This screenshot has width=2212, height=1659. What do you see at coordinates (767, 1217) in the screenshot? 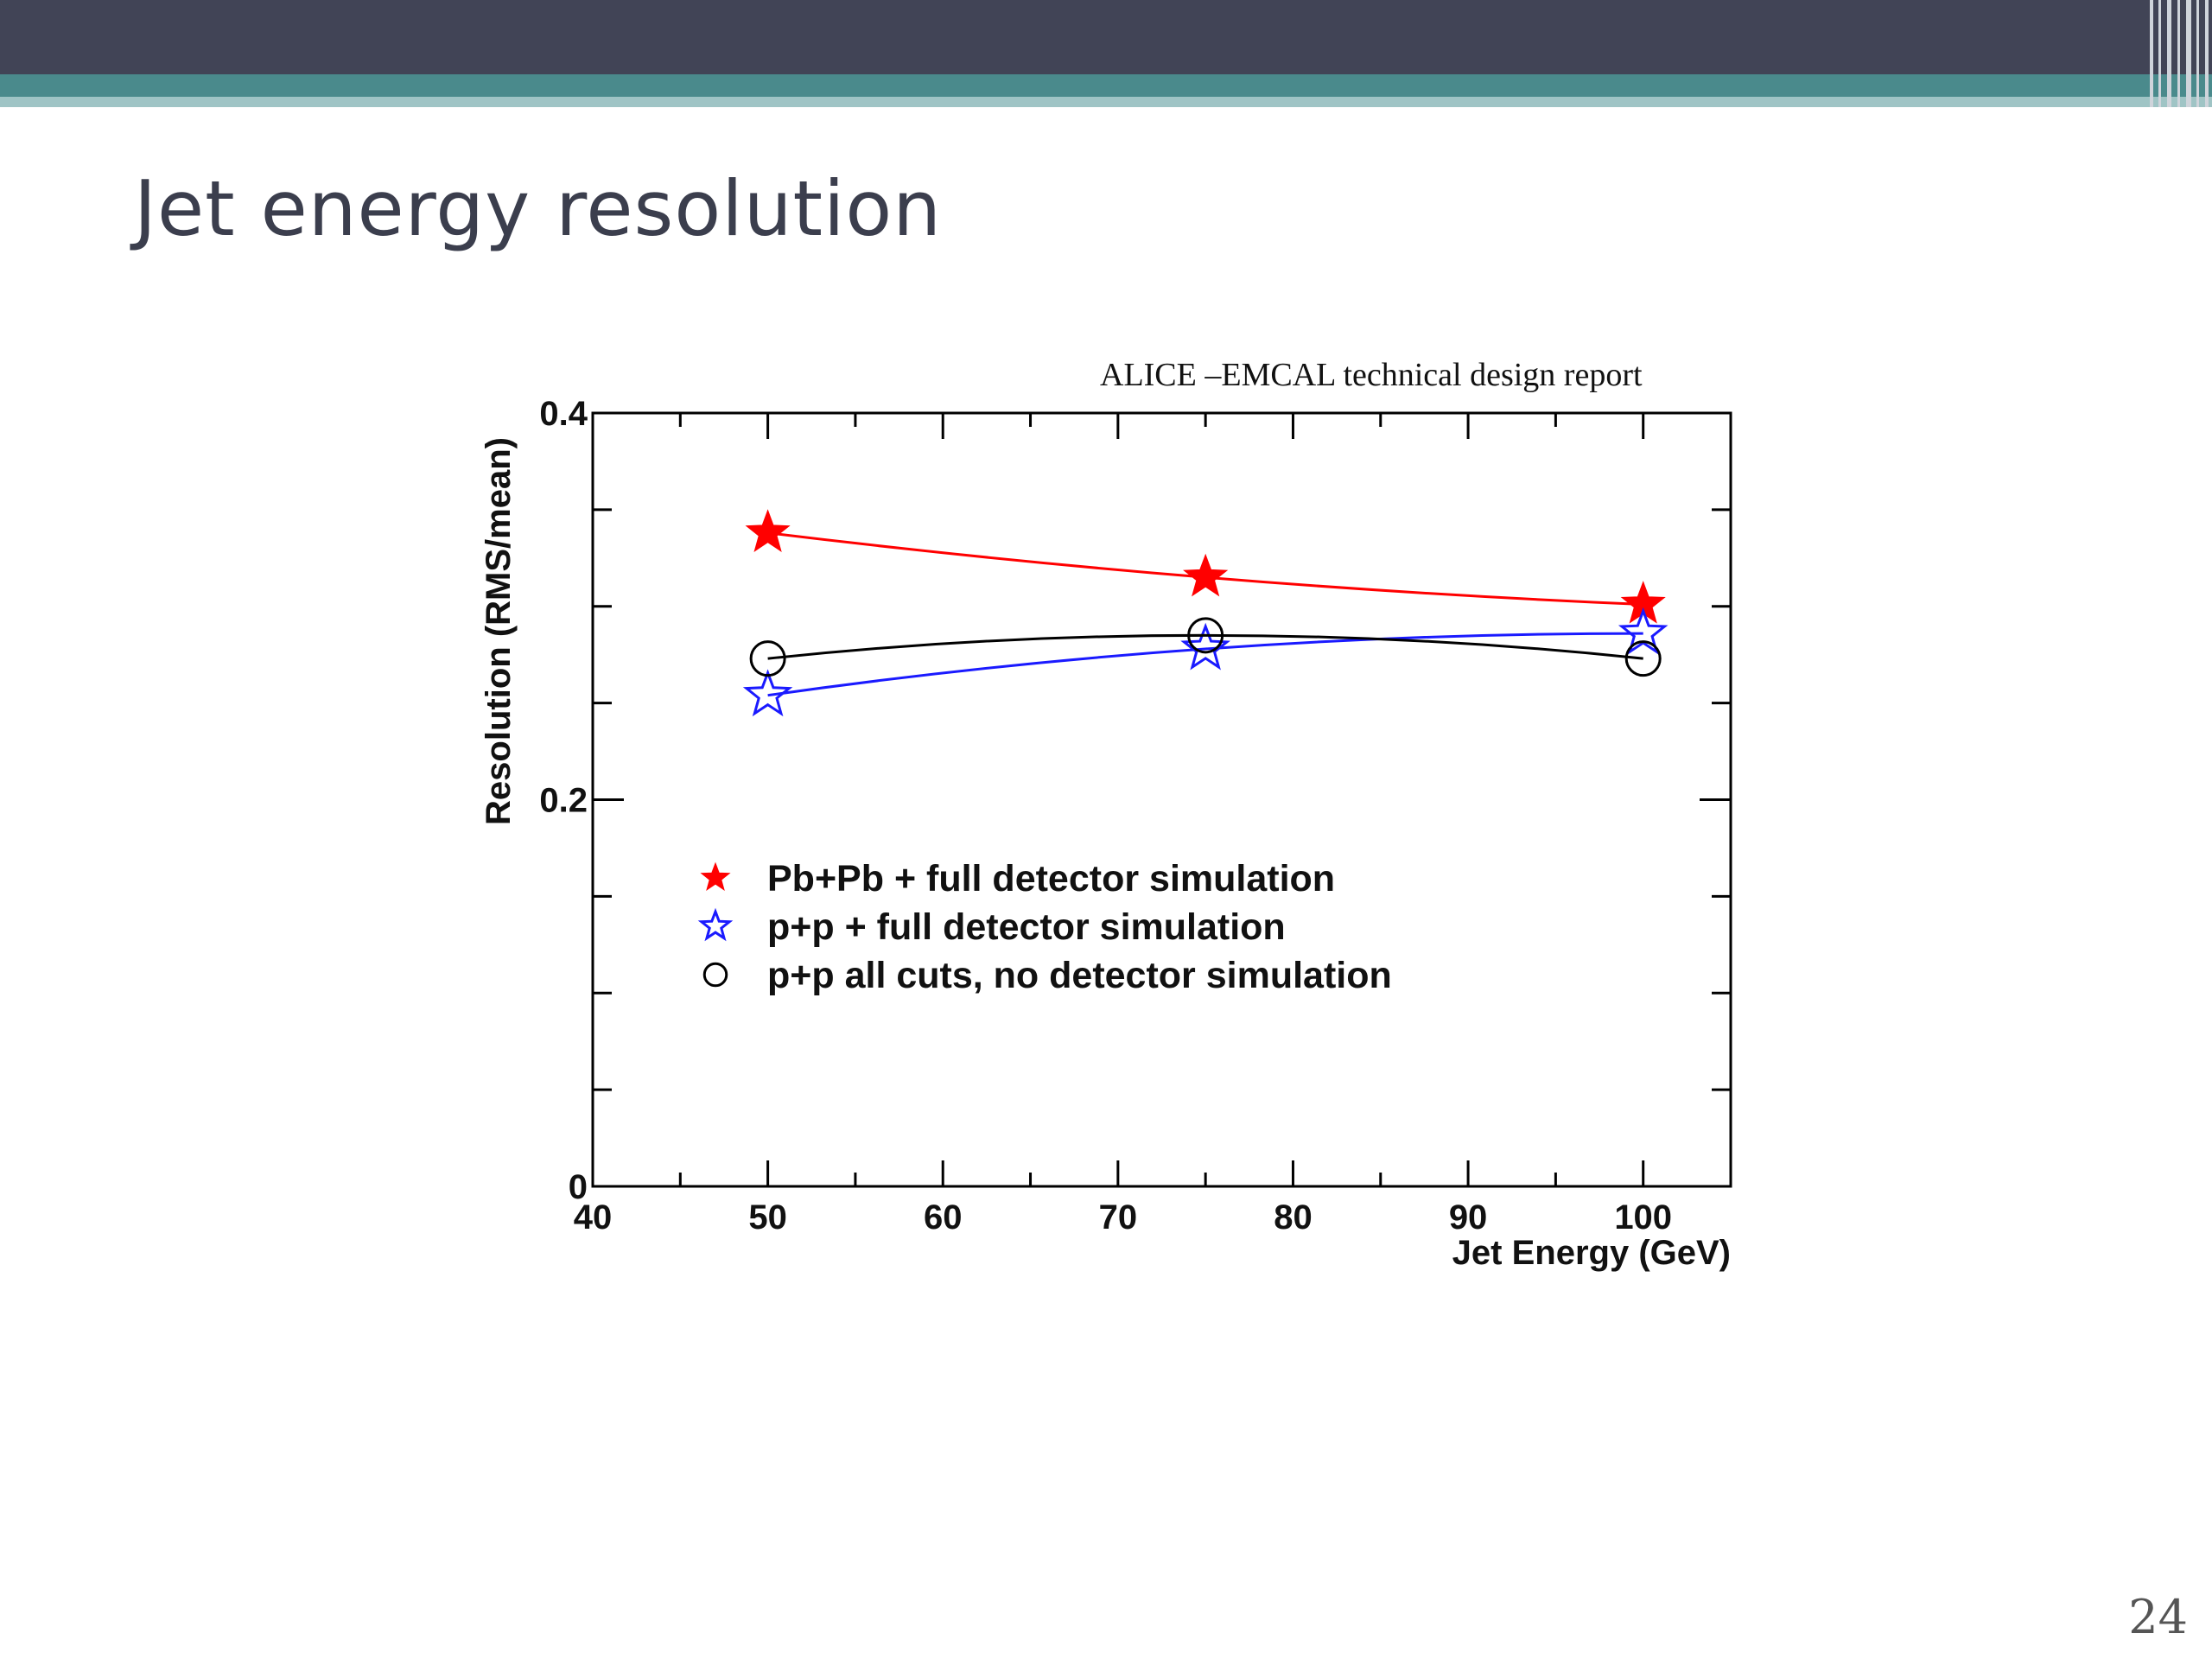
I see `x-tick-label: 50` at bounding box center [767, 1217].